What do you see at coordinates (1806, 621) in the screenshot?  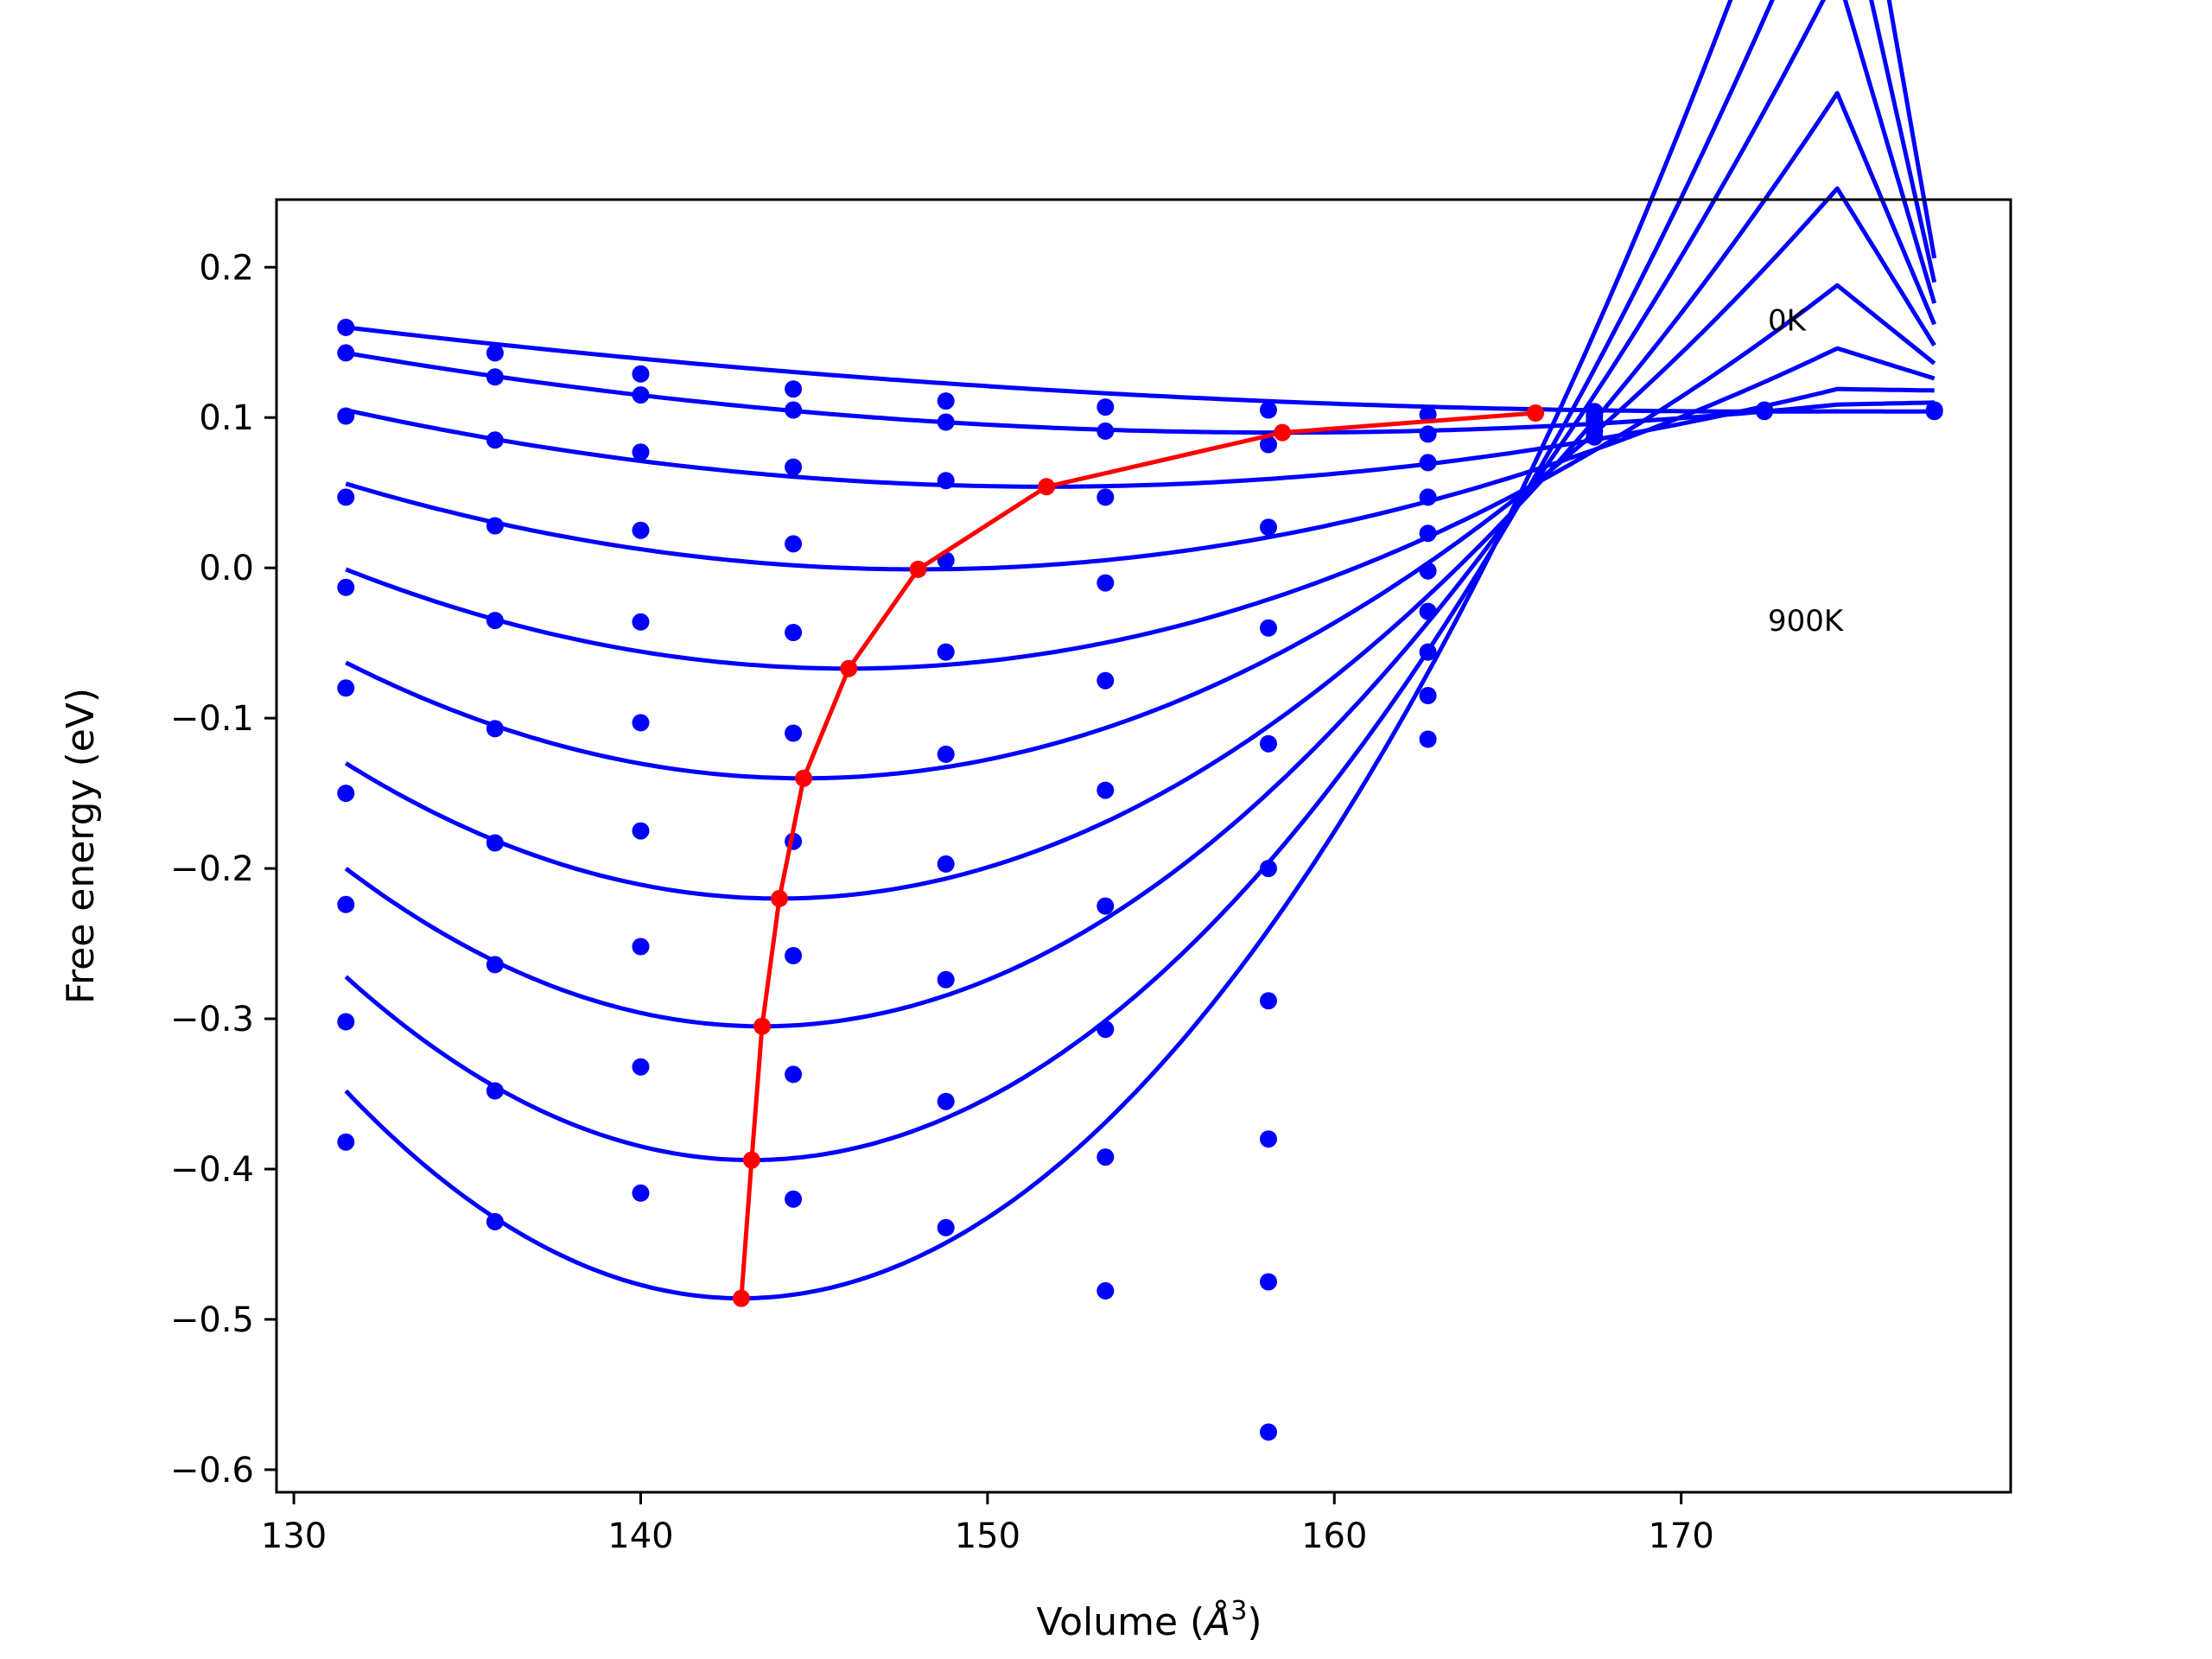 I see `temperature-annotation: 900K` at bounding box center [1806, 621].